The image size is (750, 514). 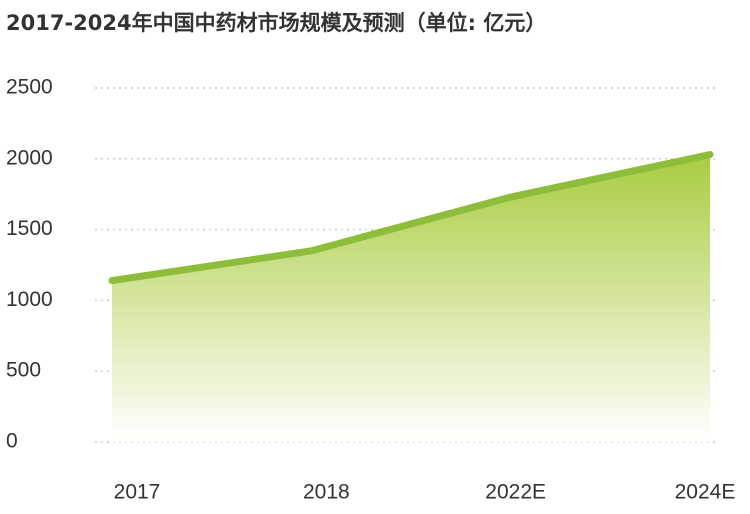 I want to click on y-tick-label: 2500, so click(x=29, y=87).